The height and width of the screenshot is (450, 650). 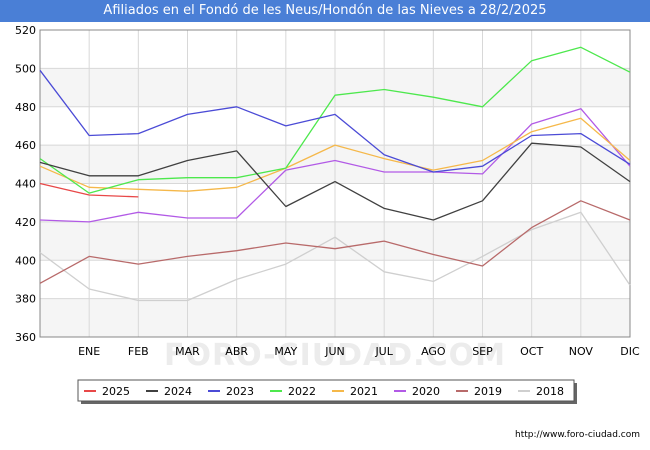 What do you see at coordinates (25, 145) in the screenshot?
I see `y-tick-label: 460` at bounding box center [25, 145].